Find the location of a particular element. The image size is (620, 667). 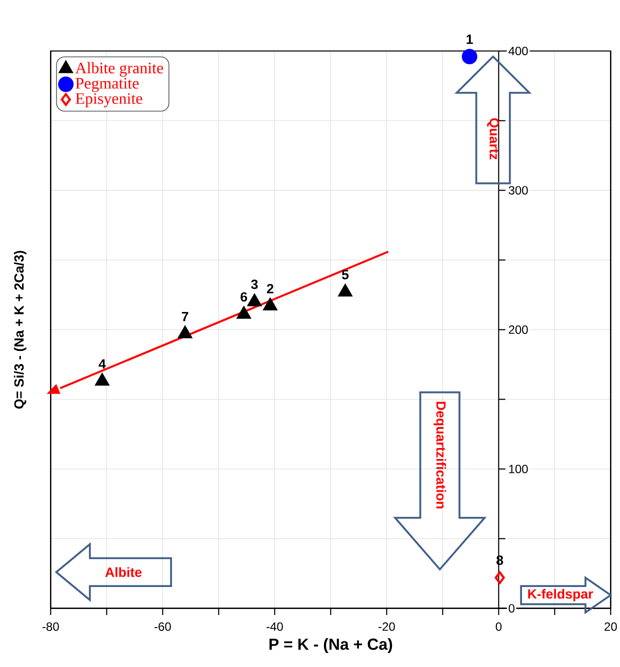

annotation: K-feldspar is located at coordinates (561, 595).